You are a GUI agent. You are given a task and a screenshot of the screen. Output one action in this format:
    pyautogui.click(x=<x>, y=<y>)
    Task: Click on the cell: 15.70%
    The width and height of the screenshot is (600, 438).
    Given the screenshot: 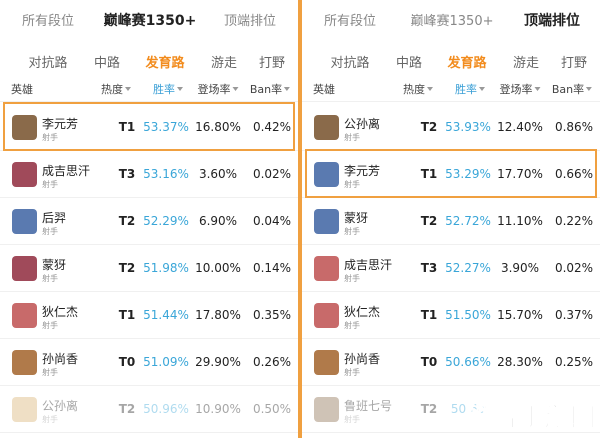 What is the action you would take?
    pyautogui.click(x=520, y=315)
    